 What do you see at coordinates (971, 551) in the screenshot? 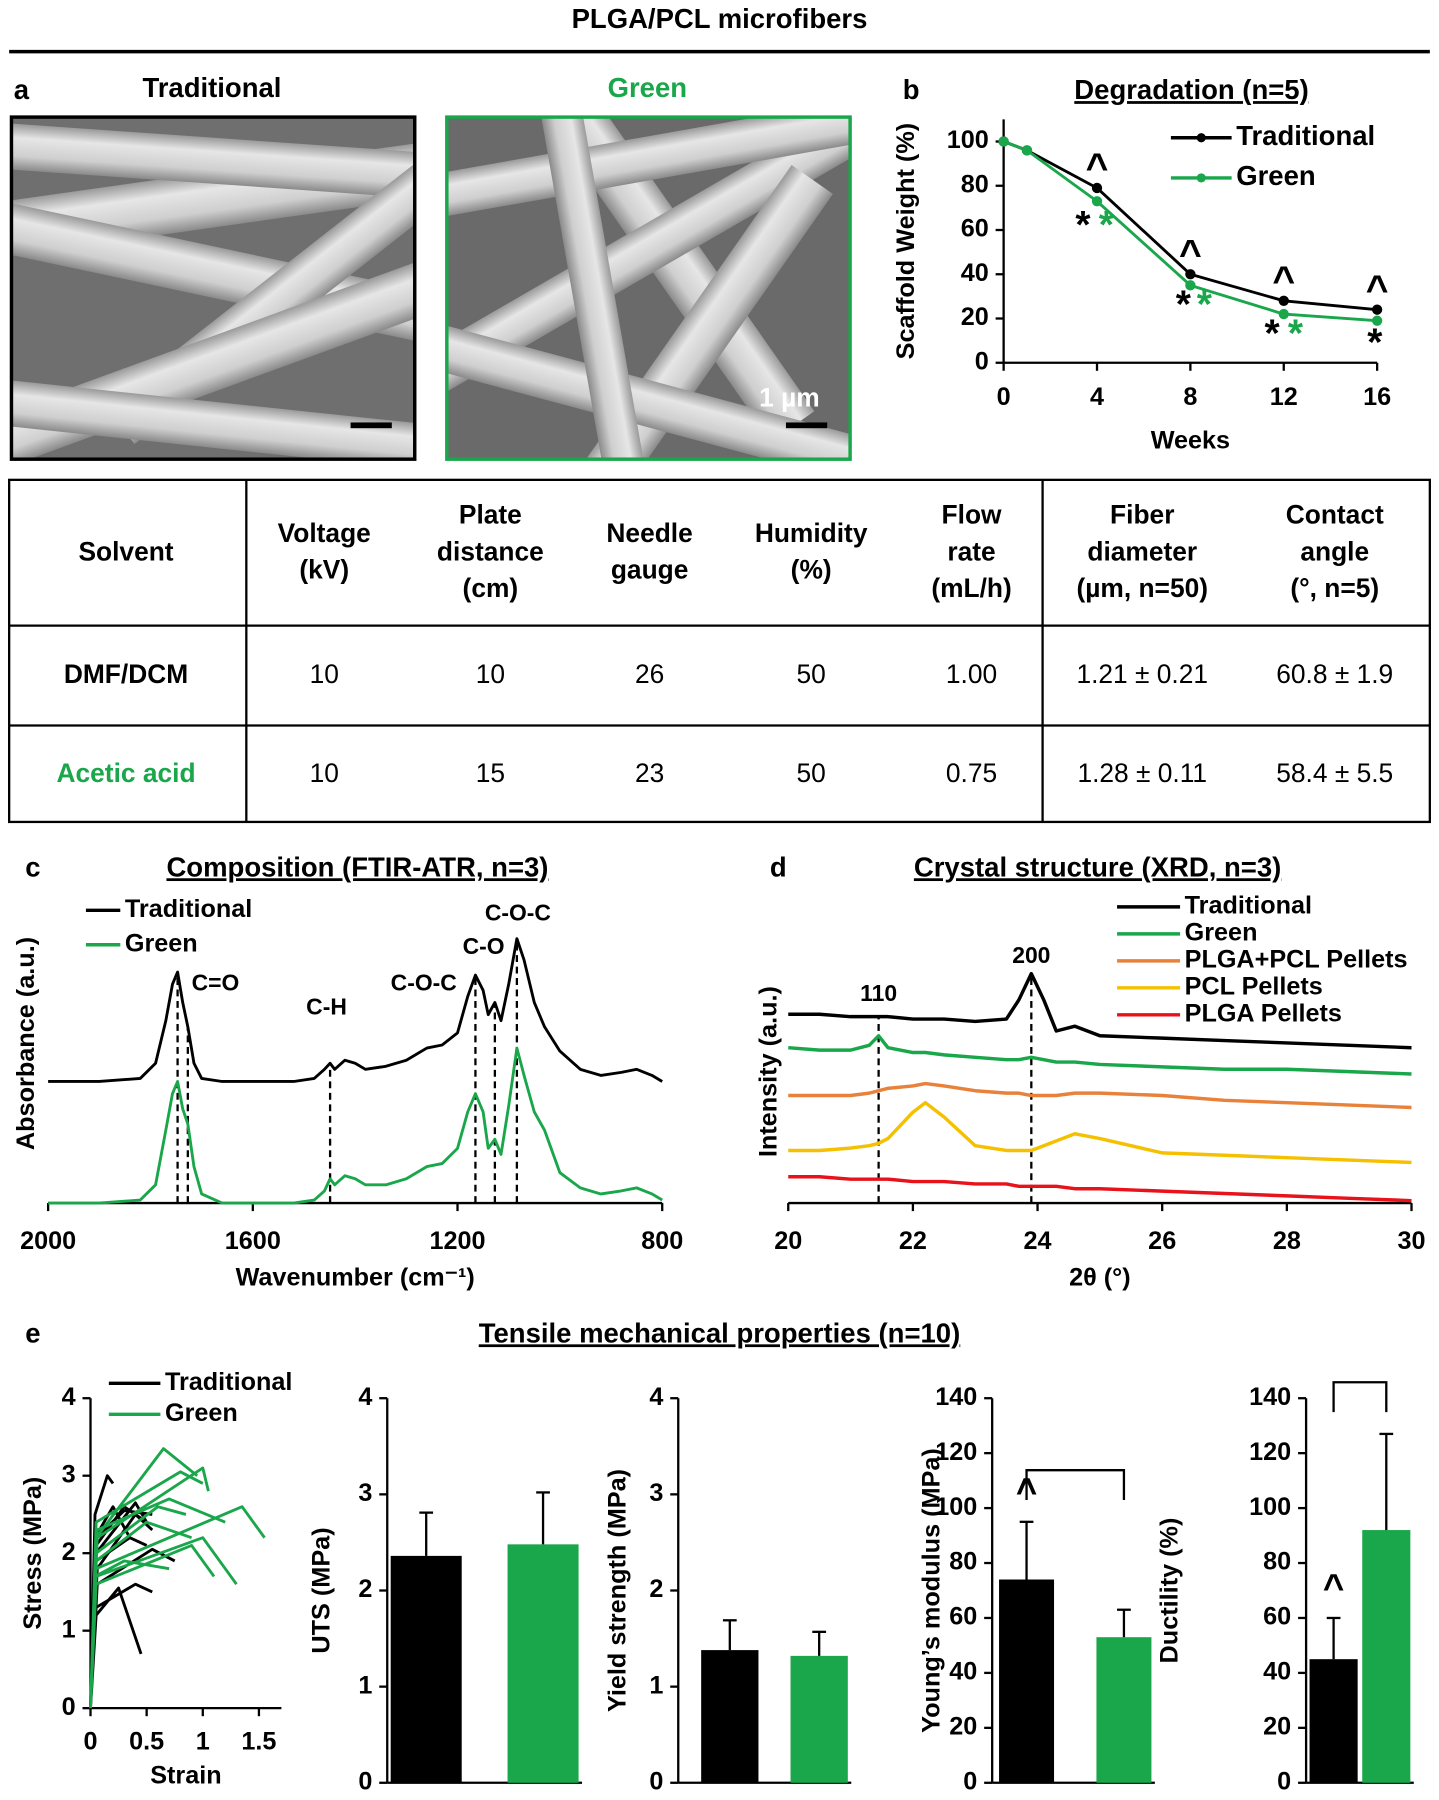
I see `table-header: rate` at bounding box center [971, 551].